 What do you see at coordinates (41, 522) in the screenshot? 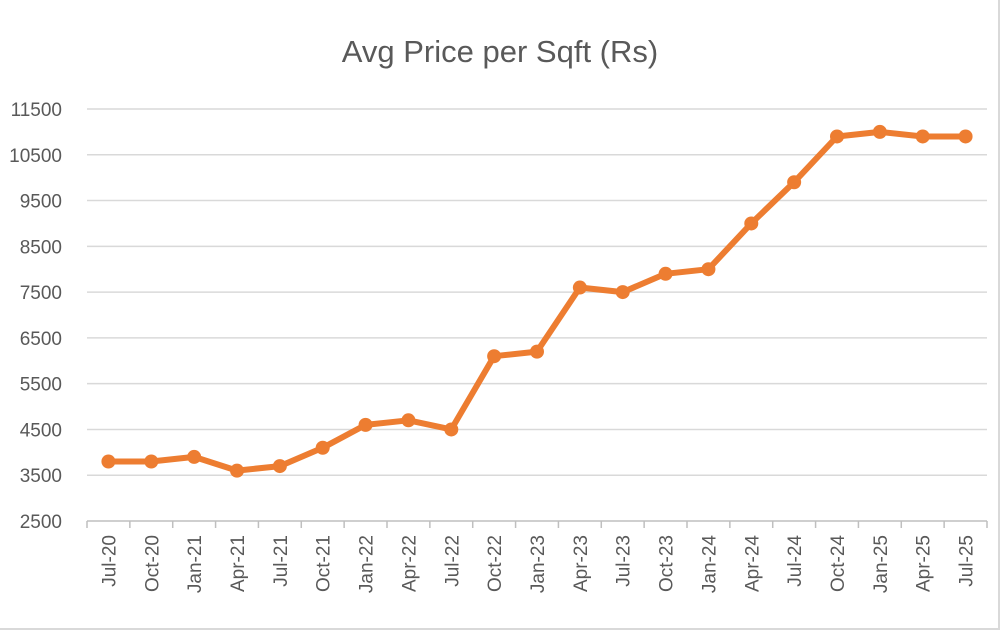
I see `y-tick-label-2500: 2500` at bounding box center [41, 522].